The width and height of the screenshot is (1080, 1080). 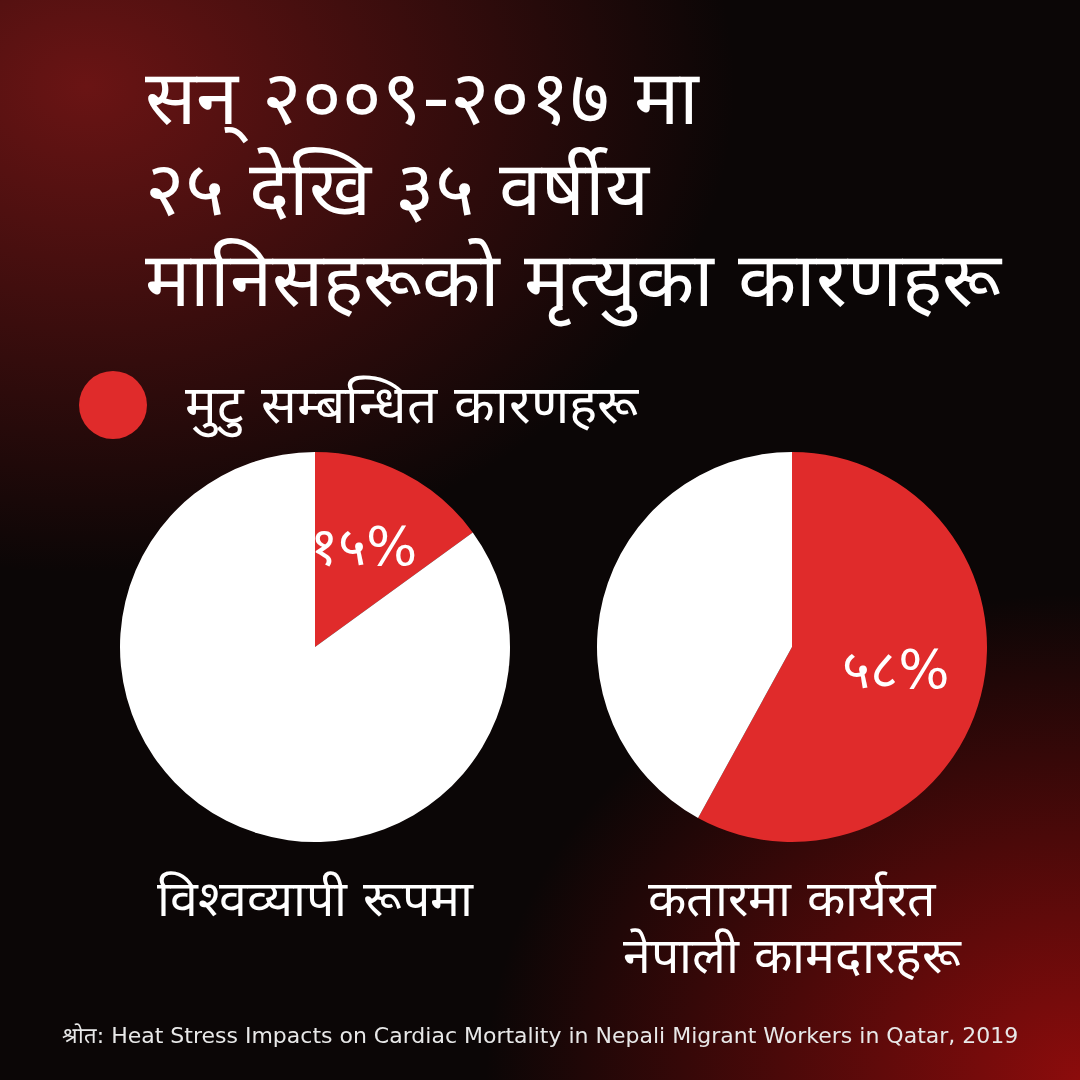 What do you see at coordinates (792, 927) in the screenshot?
I see `text: कतारमा कार्यरत नेपाली कामदारहरू` at bounding box center [792, 927].